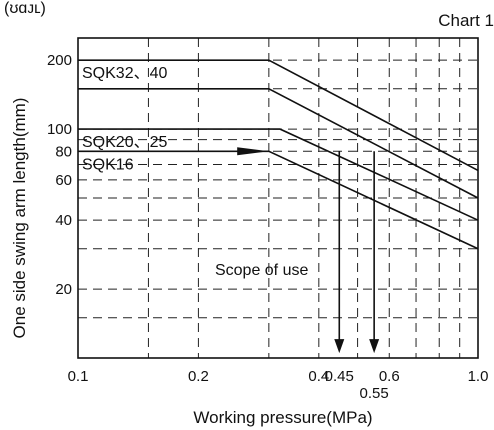 This screenshot has width=494, height=430. What do you see at coordinates (108, 164) in the screenshot?
I see `series-label: SQK16` at bounding box center [108, 164].